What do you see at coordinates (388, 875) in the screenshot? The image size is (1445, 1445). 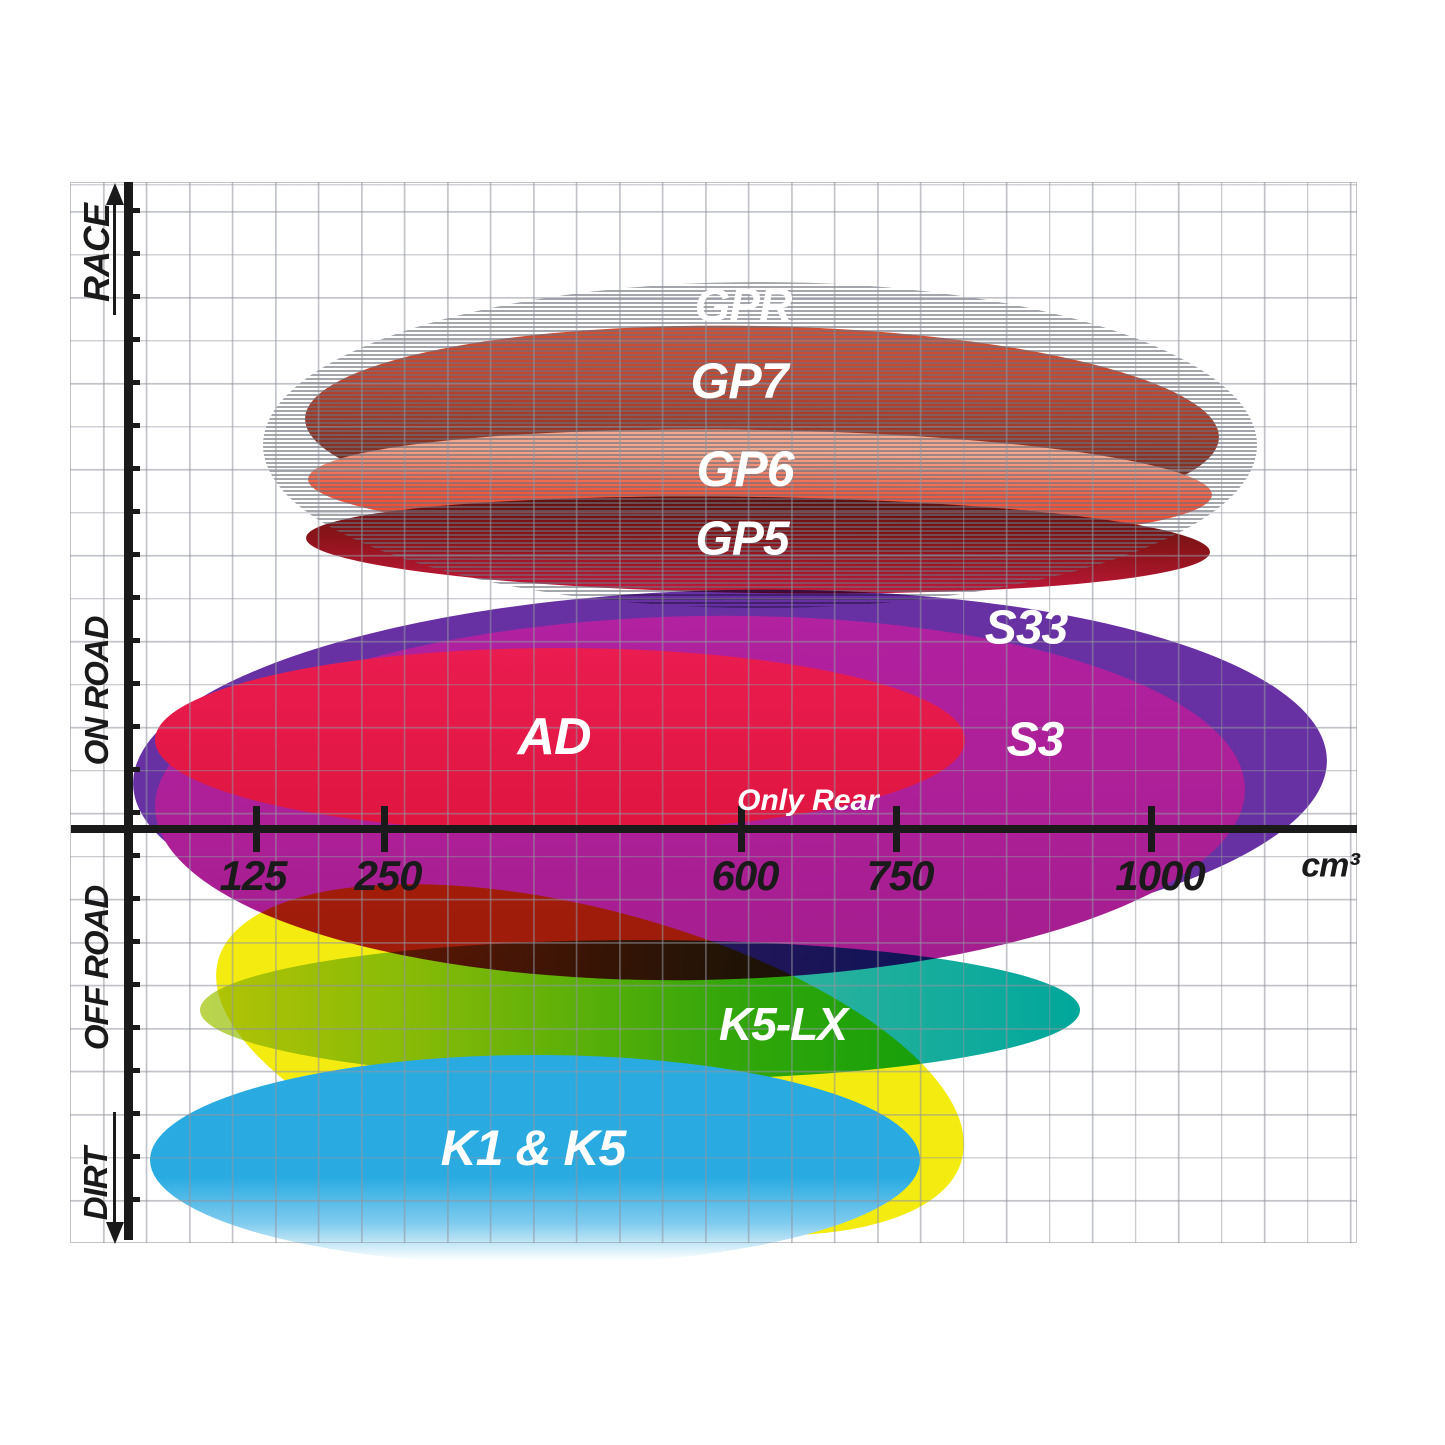 I see `x-tick-label-250: 250` at bounding box center [388, 875].